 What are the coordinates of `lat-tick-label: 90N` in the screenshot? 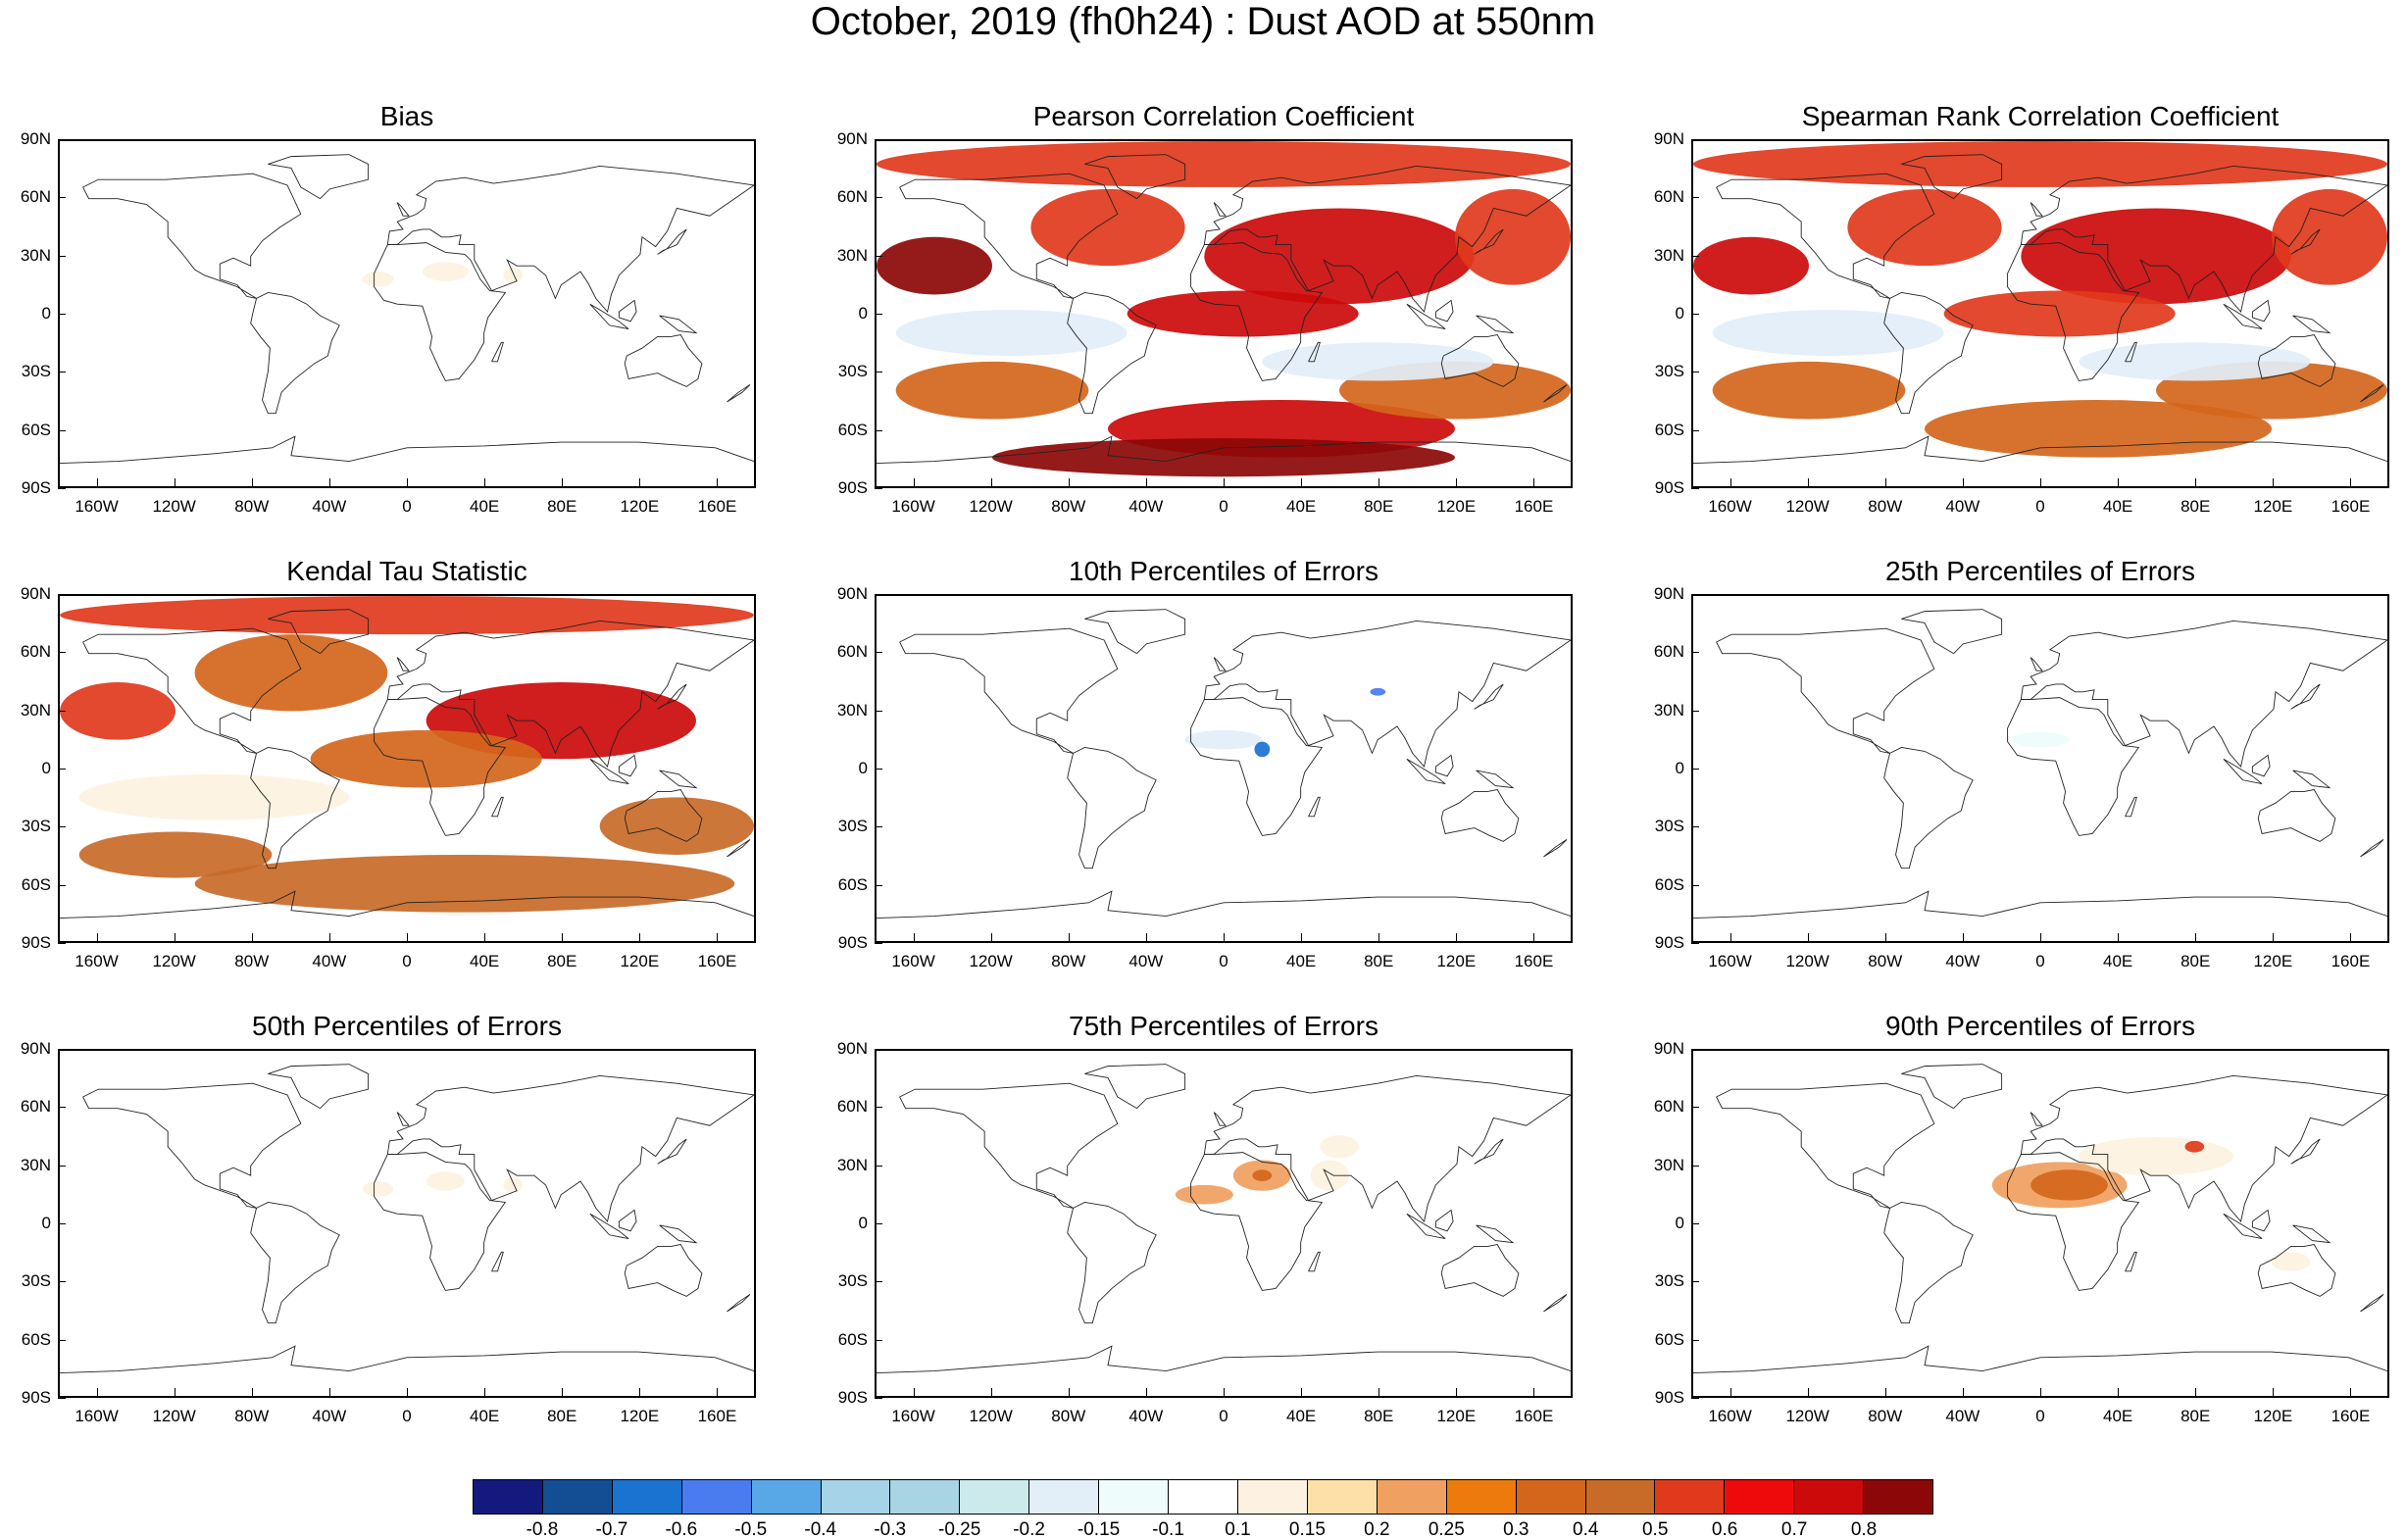 It's located at (852, 593).